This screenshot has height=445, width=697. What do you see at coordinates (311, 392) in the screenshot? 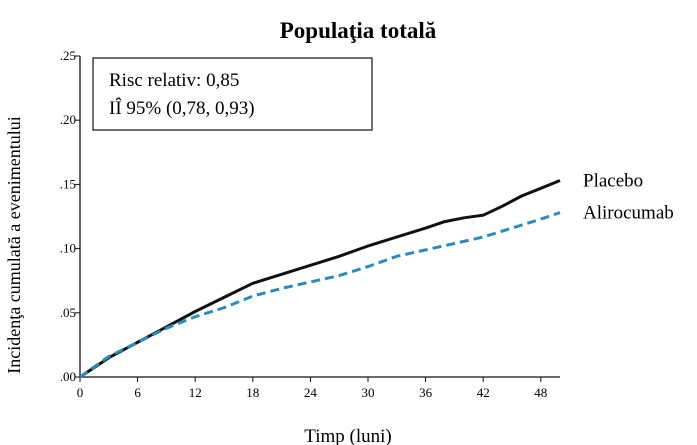
I see `x-tick-label: 24` at bounding box center [311, 392].